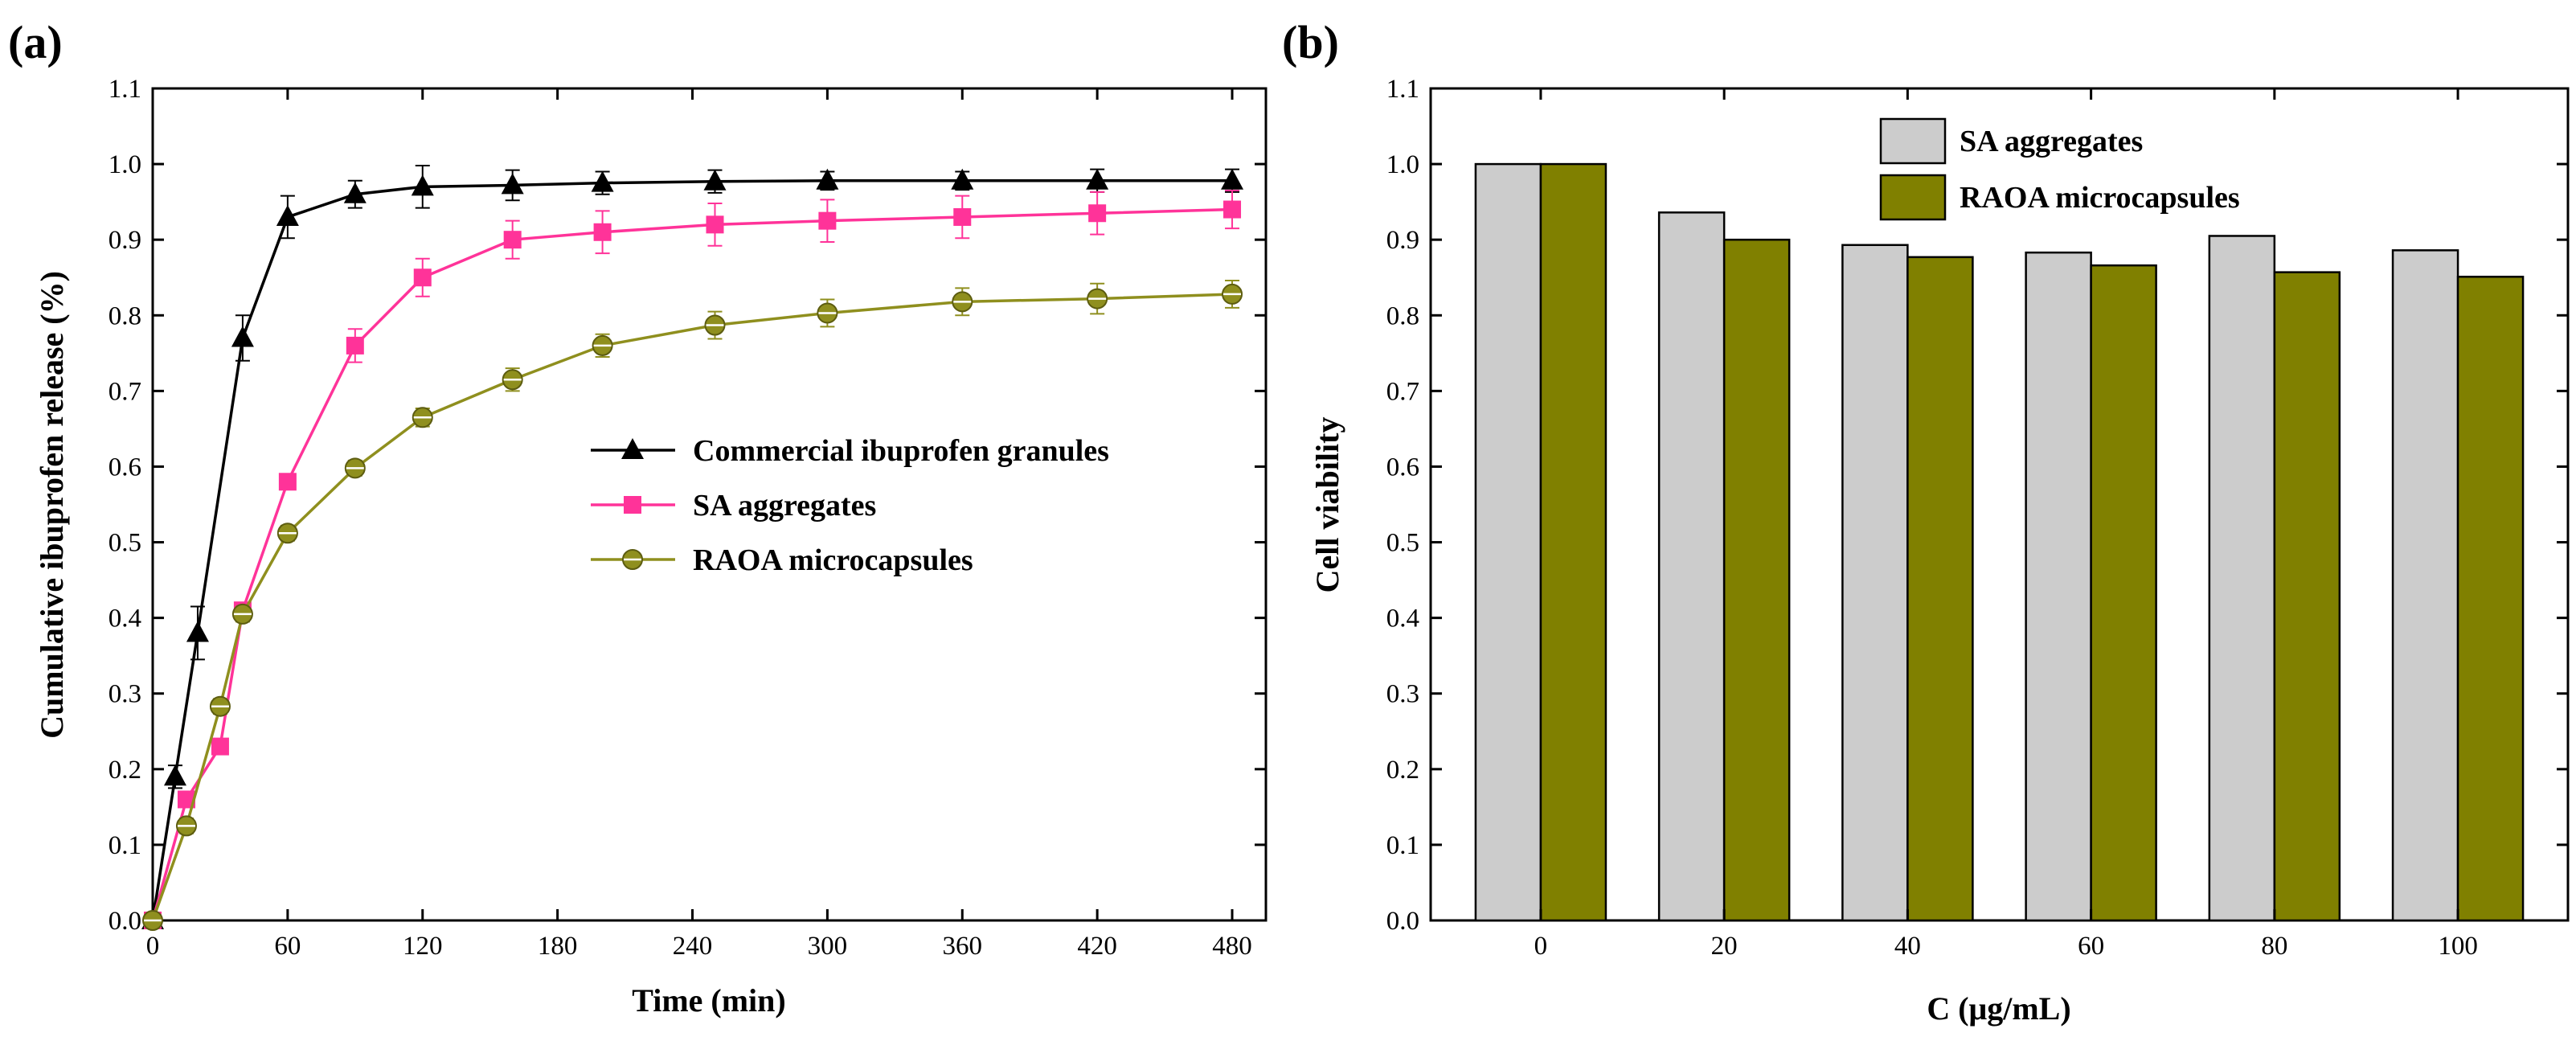  What do you see at coordinates (2091, 946) in the screenshot?
I see `b-x-tick-label: 60` at bounding box center [2091, 946].